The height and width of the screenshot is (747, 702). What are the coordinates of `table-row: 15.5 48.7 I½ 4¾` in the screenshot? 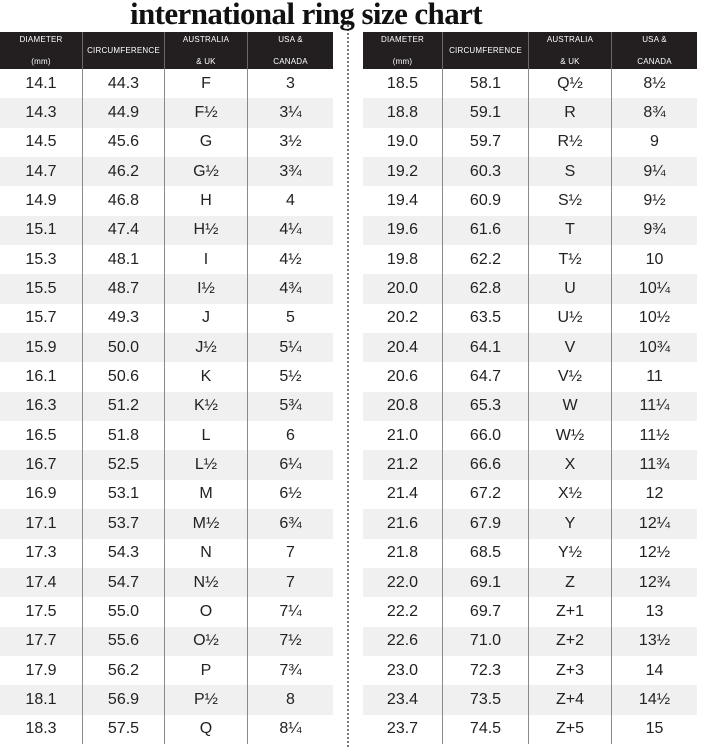 It's located at (166, 289).